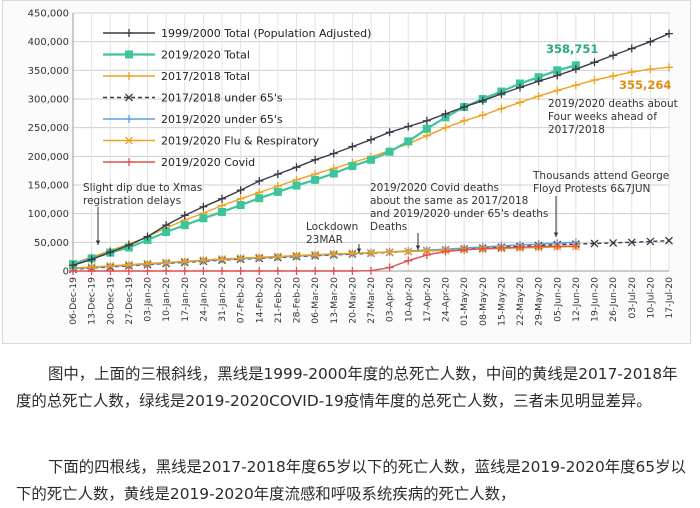 The image size is (700, 508). What do you see at coordinates (297, 300) in the screenshot?
I see `x-tick-label: 28-Feb-20` at bounding box center [297, 300].